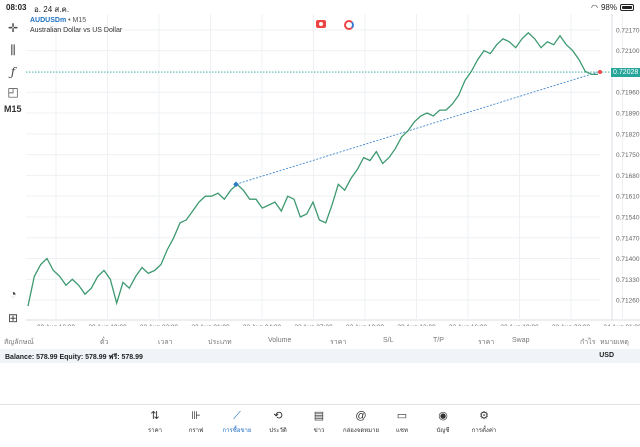 This screenshot has height=447, width=640. What do you see at coordinates (76, 30) in the screenshot?
I see `symbol-description: Australian Dollar vs US Dollar` at bounding box center [76, 30].